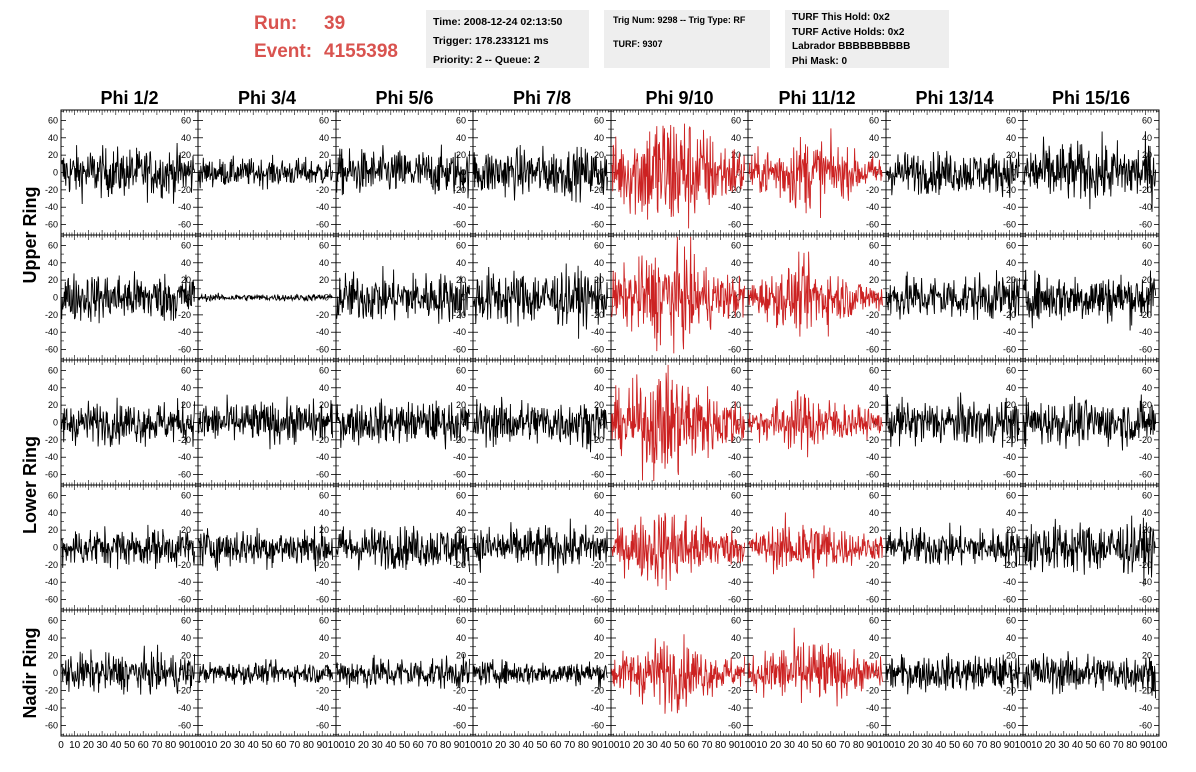 This screenshot has width=1196, height=772. I want to click on x-tick-label: 0, so click(61, 745).